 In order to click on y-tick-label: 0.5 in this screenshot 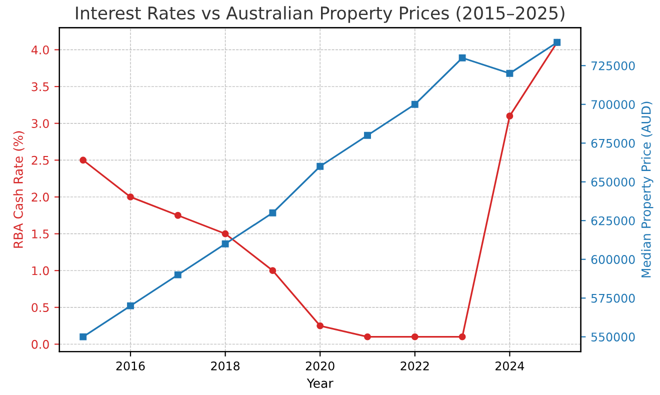, I will do `click(40, 307)`.